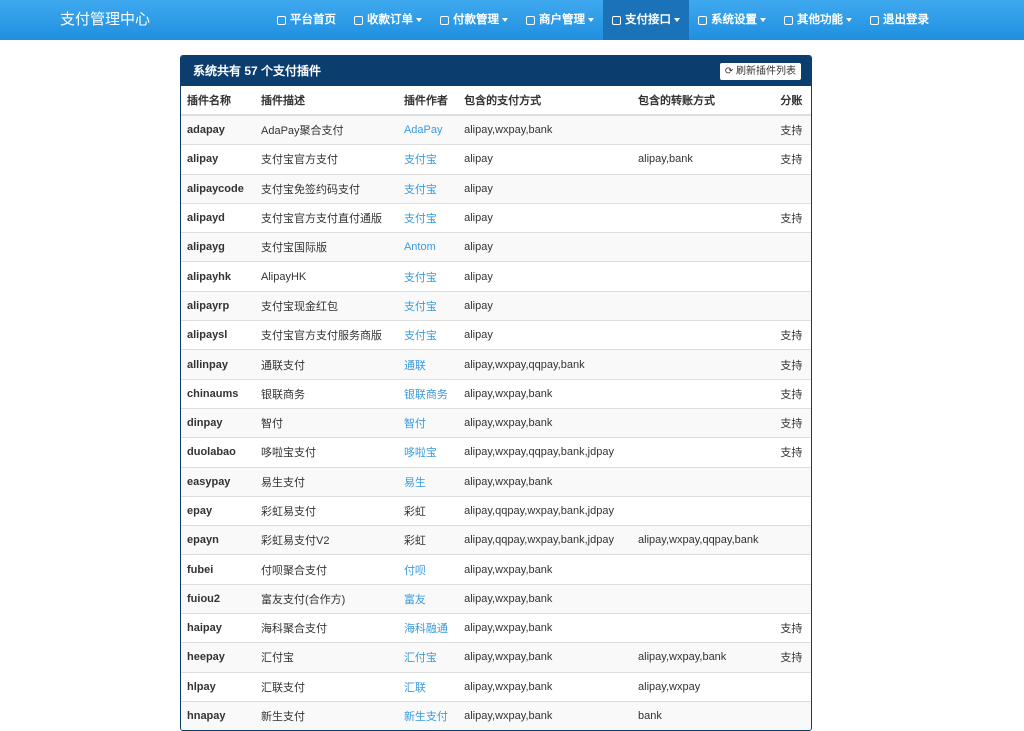 Image resolution: width=1024 pixels, height=731 pixels. What do you see at coordinates (414, 599) in the screenshot?
I see `author-link: 富友` at bounding box center [414, 599].